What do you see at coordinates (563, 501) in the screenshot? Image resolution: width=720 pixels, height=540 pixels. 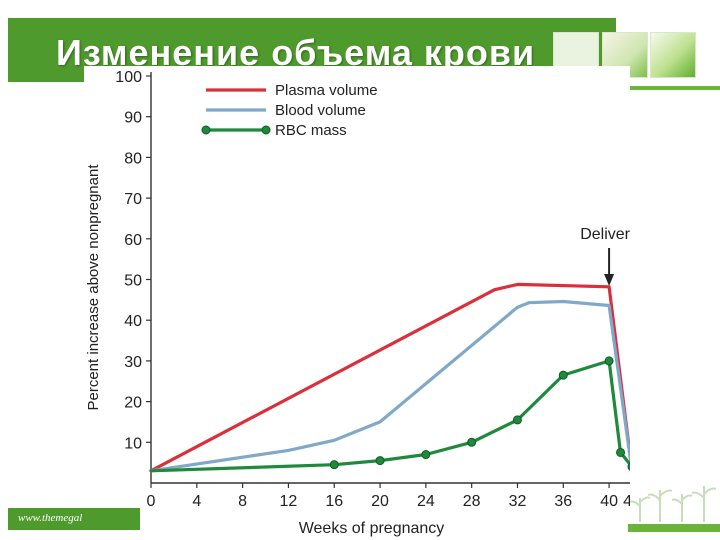 I see `x-tick-label: 36` at bounding box center [563, 501].